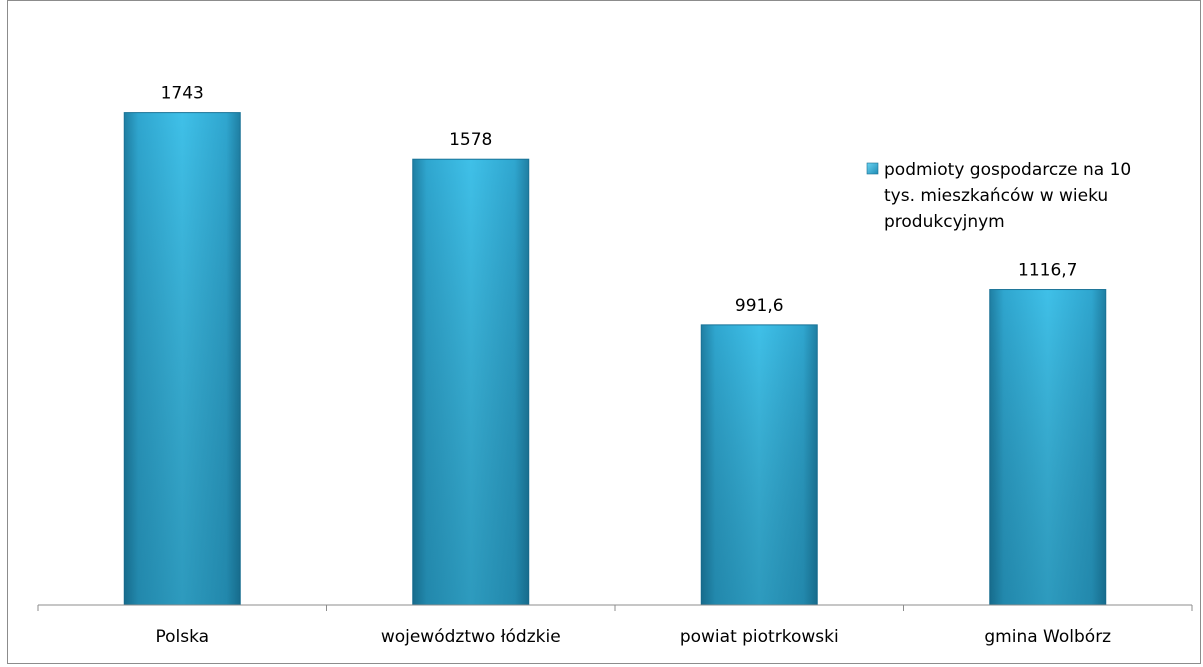  What do you see at coordinates (1047, 271) in the screenshot?
I see `data-label-4: 1116,7` at bounding box center [1047, 271].